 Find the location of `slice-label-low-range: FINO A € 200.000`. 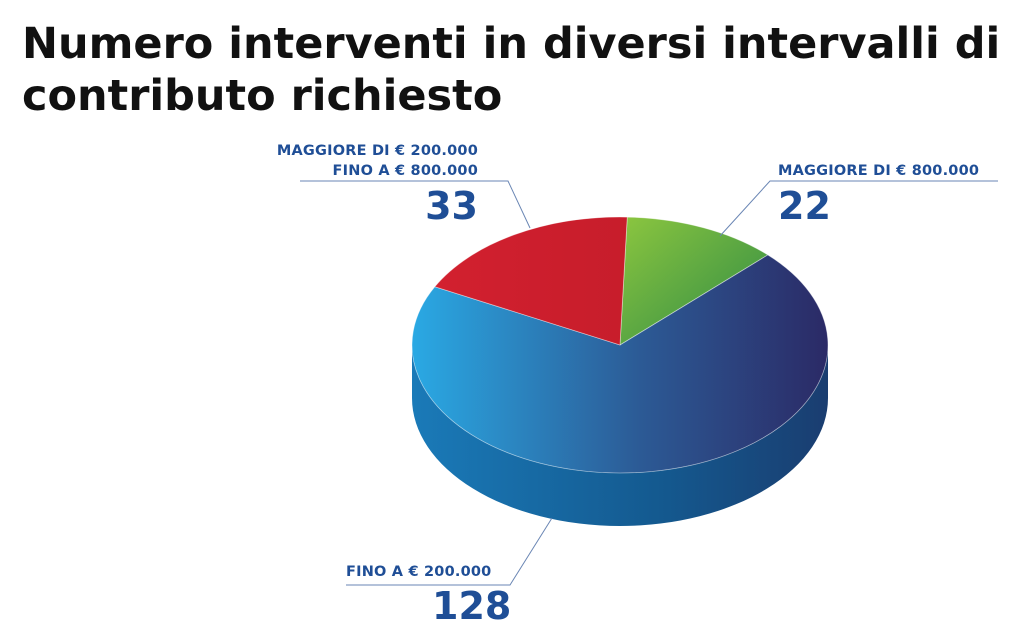

slice-label-low-range: FINO A € 200.000 is located at coordinates (419, 572).